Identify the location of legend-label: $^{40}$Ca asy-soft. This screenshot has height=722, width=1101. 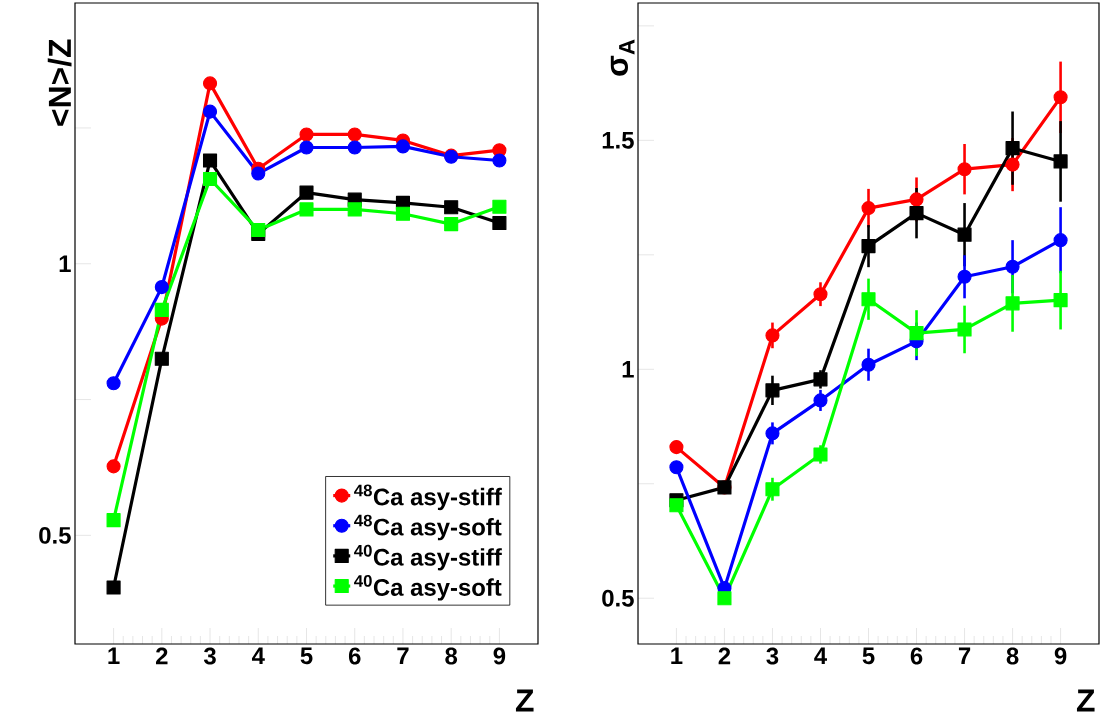
(428, 587).